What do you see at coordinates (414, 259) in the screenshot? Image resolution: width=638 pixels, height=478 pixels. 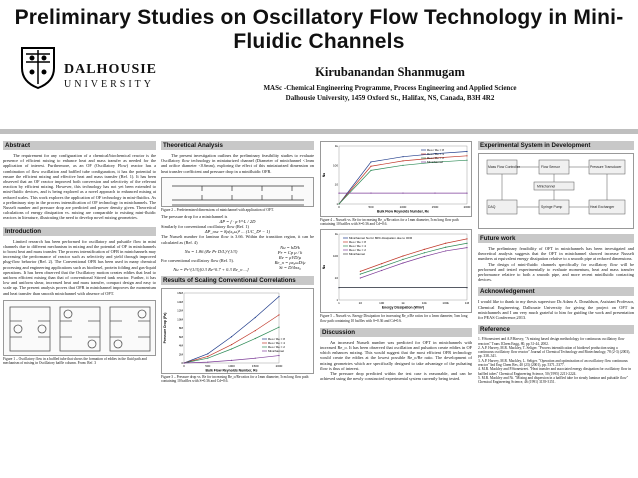 I see `series-line` at bounding box center [414, 259].